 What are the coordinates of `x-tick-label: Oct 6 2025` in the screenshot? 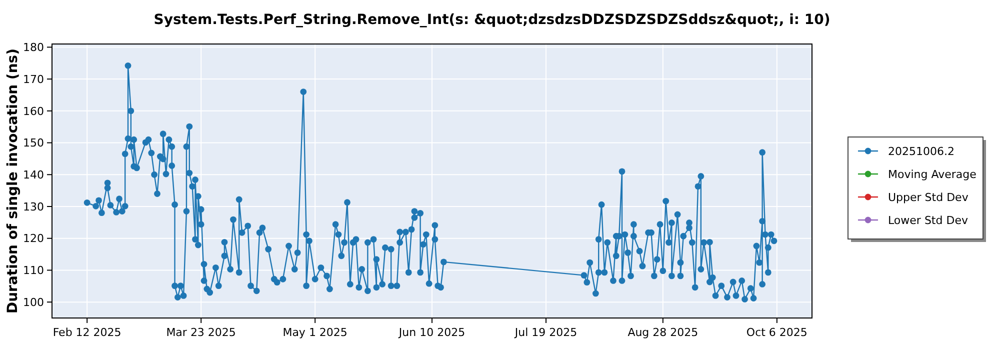 It's located at (777, 332).